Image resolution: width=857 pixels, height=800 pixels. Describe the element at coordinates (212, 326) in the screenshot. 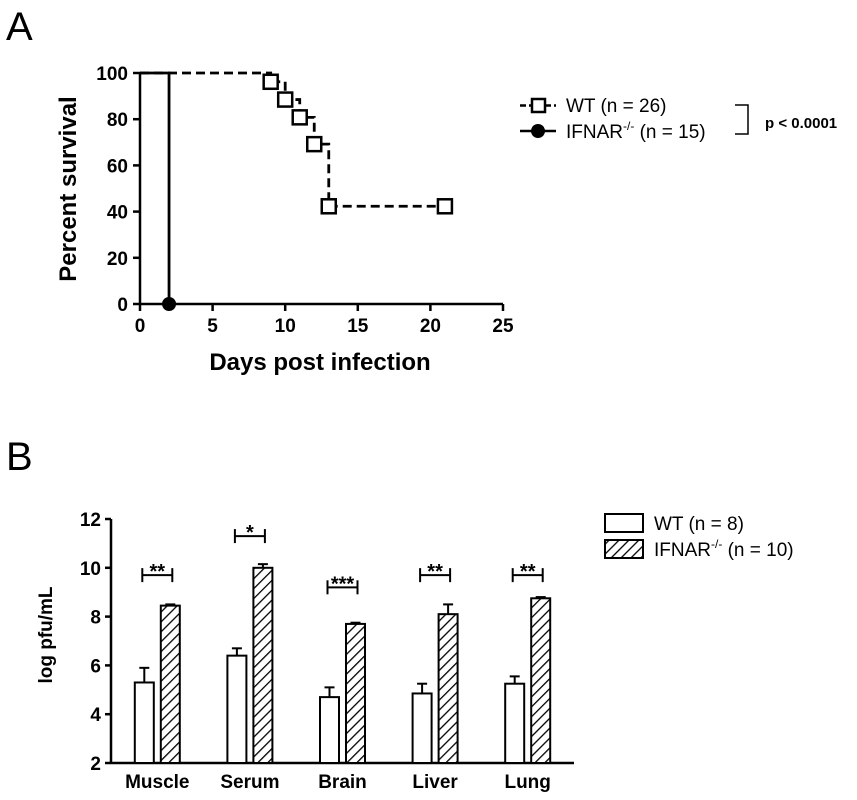

I see `panel-a-x-tick-label: 5` at that location.